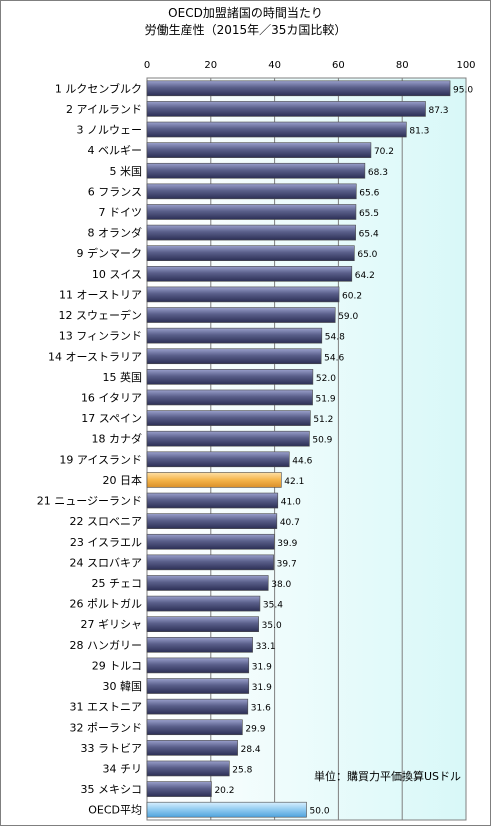 This screenshot has height=826, width=491. What do you see at coordinates (326, 379) in the screenshot?
I see `value-label: 52.0` at bounding box center [326, 379].